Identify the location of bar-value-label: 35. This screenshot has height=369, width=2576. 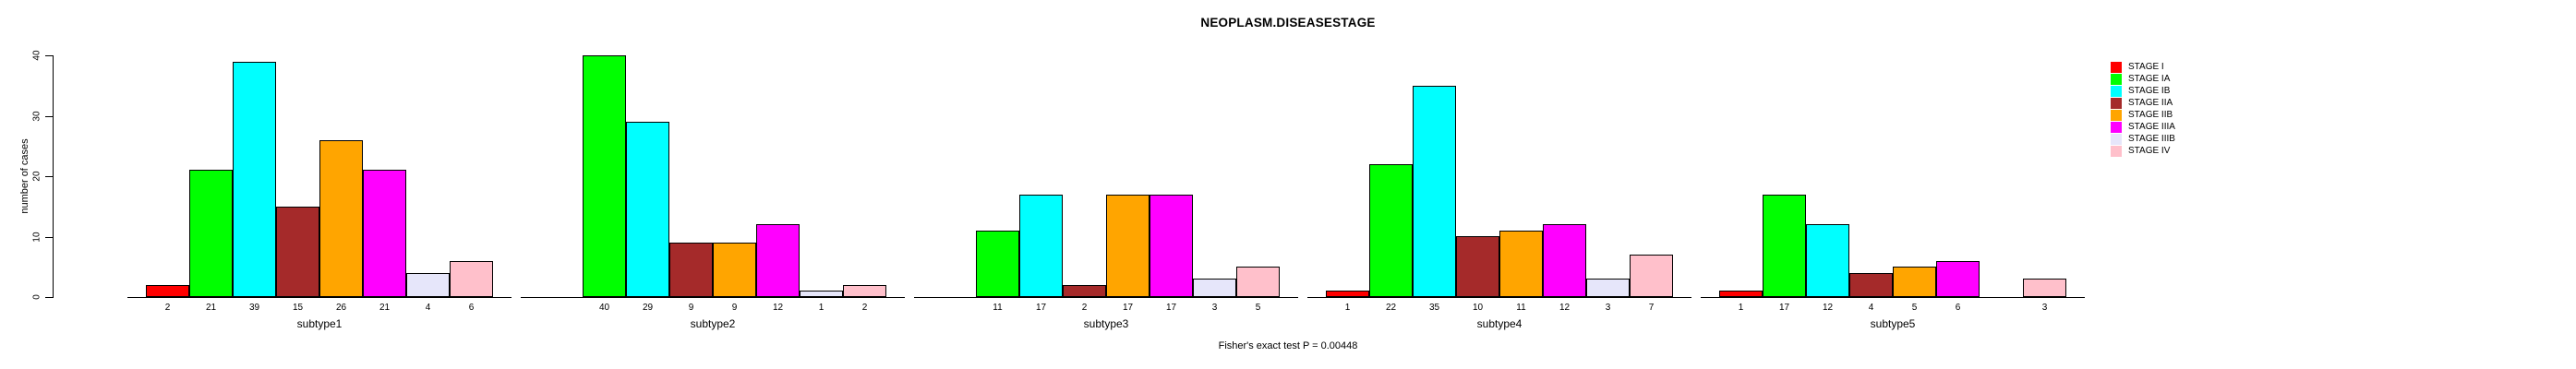
(1434, 308).